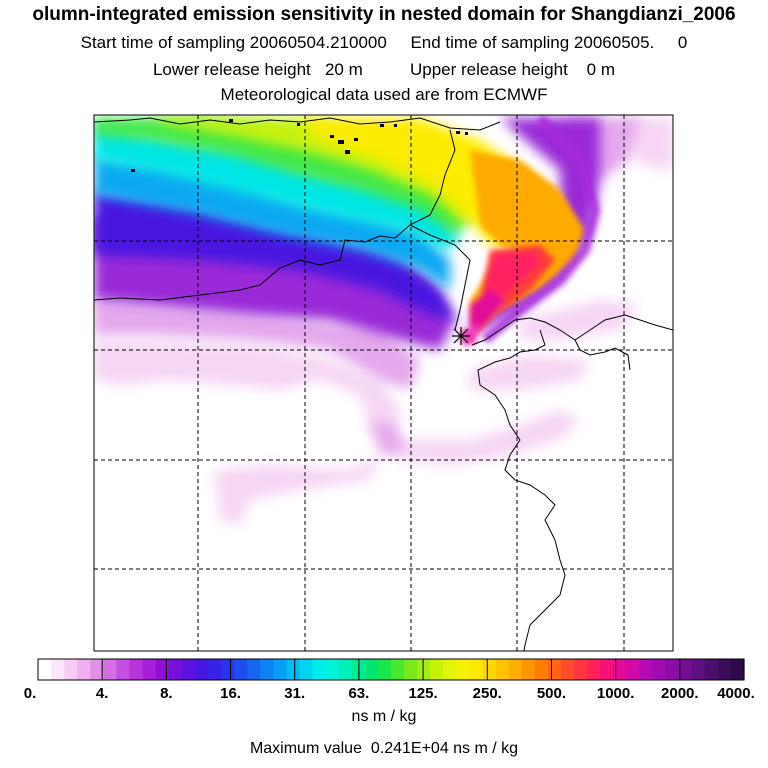 The height and width of the screenshot is (768, 768). I want to click on colorbar-tick-label: 0., so click(30, 693).